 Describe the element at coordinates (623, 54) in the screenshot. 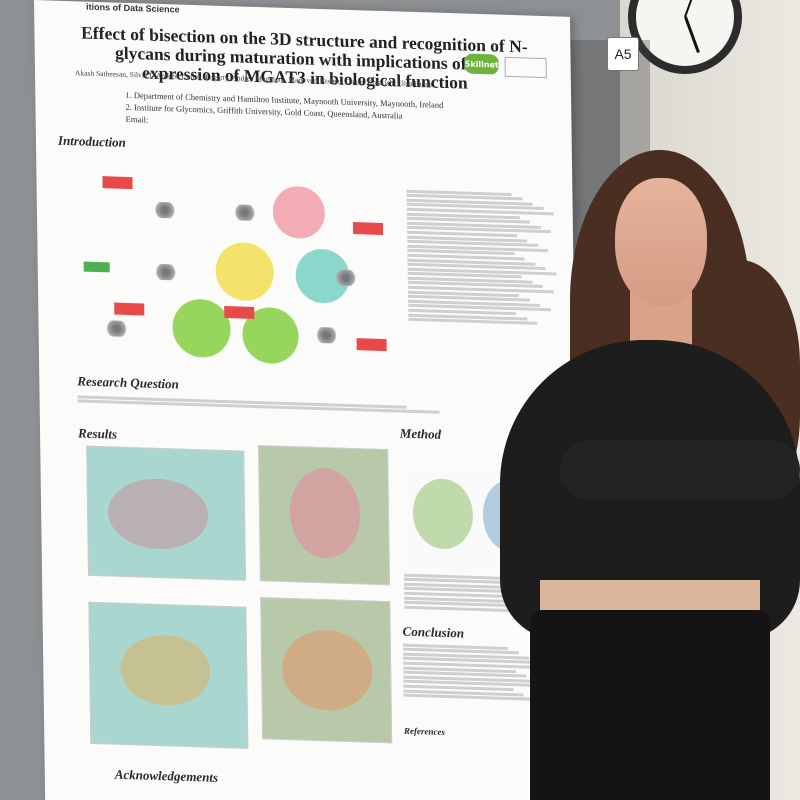

I see `poster-board-label: A5` at that location.